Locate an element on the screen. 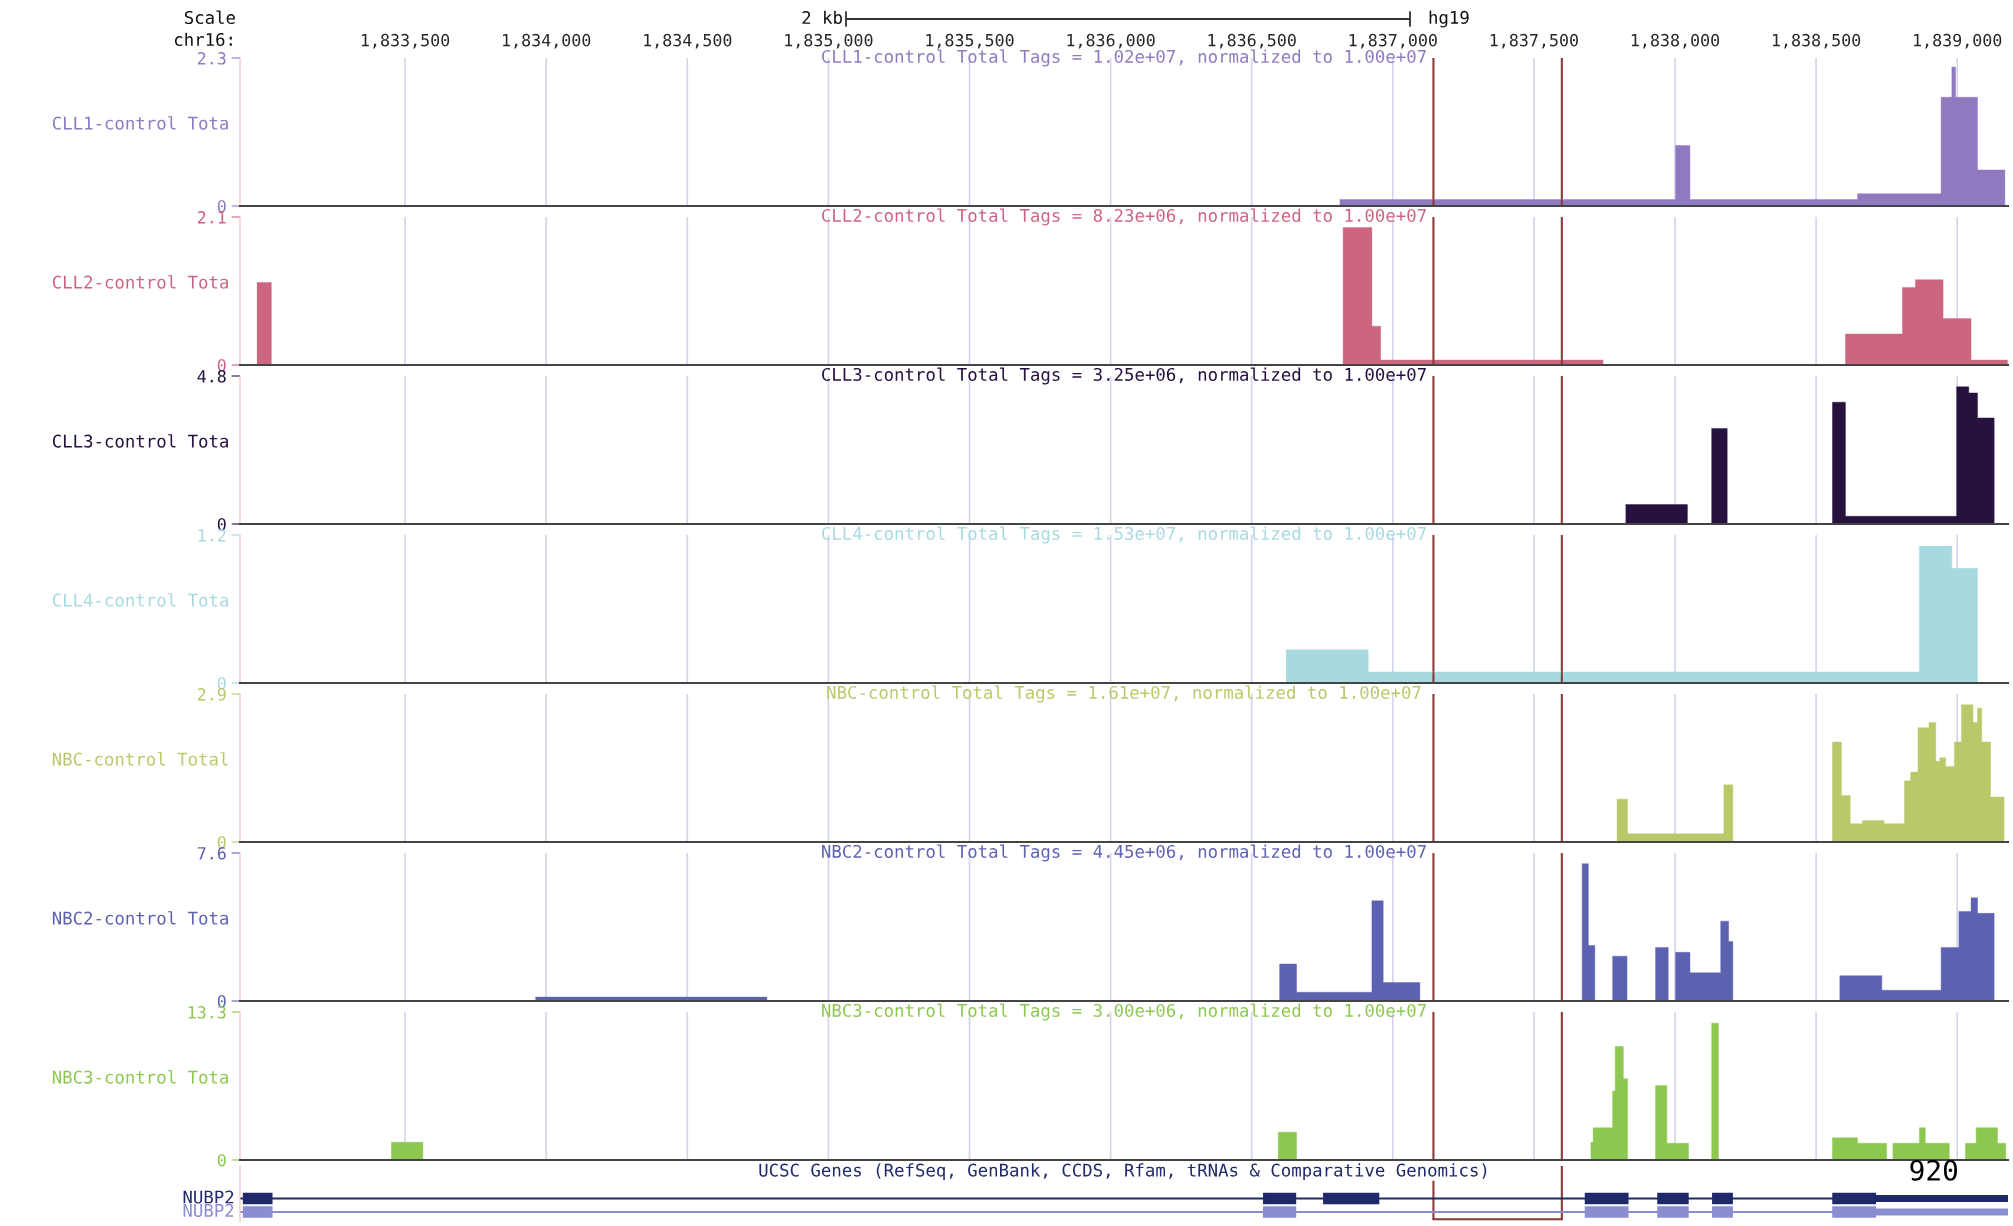 The image size is (2013, 1226). y-axis-title: CLL1-control Tota is located at coordinates (140, 123).